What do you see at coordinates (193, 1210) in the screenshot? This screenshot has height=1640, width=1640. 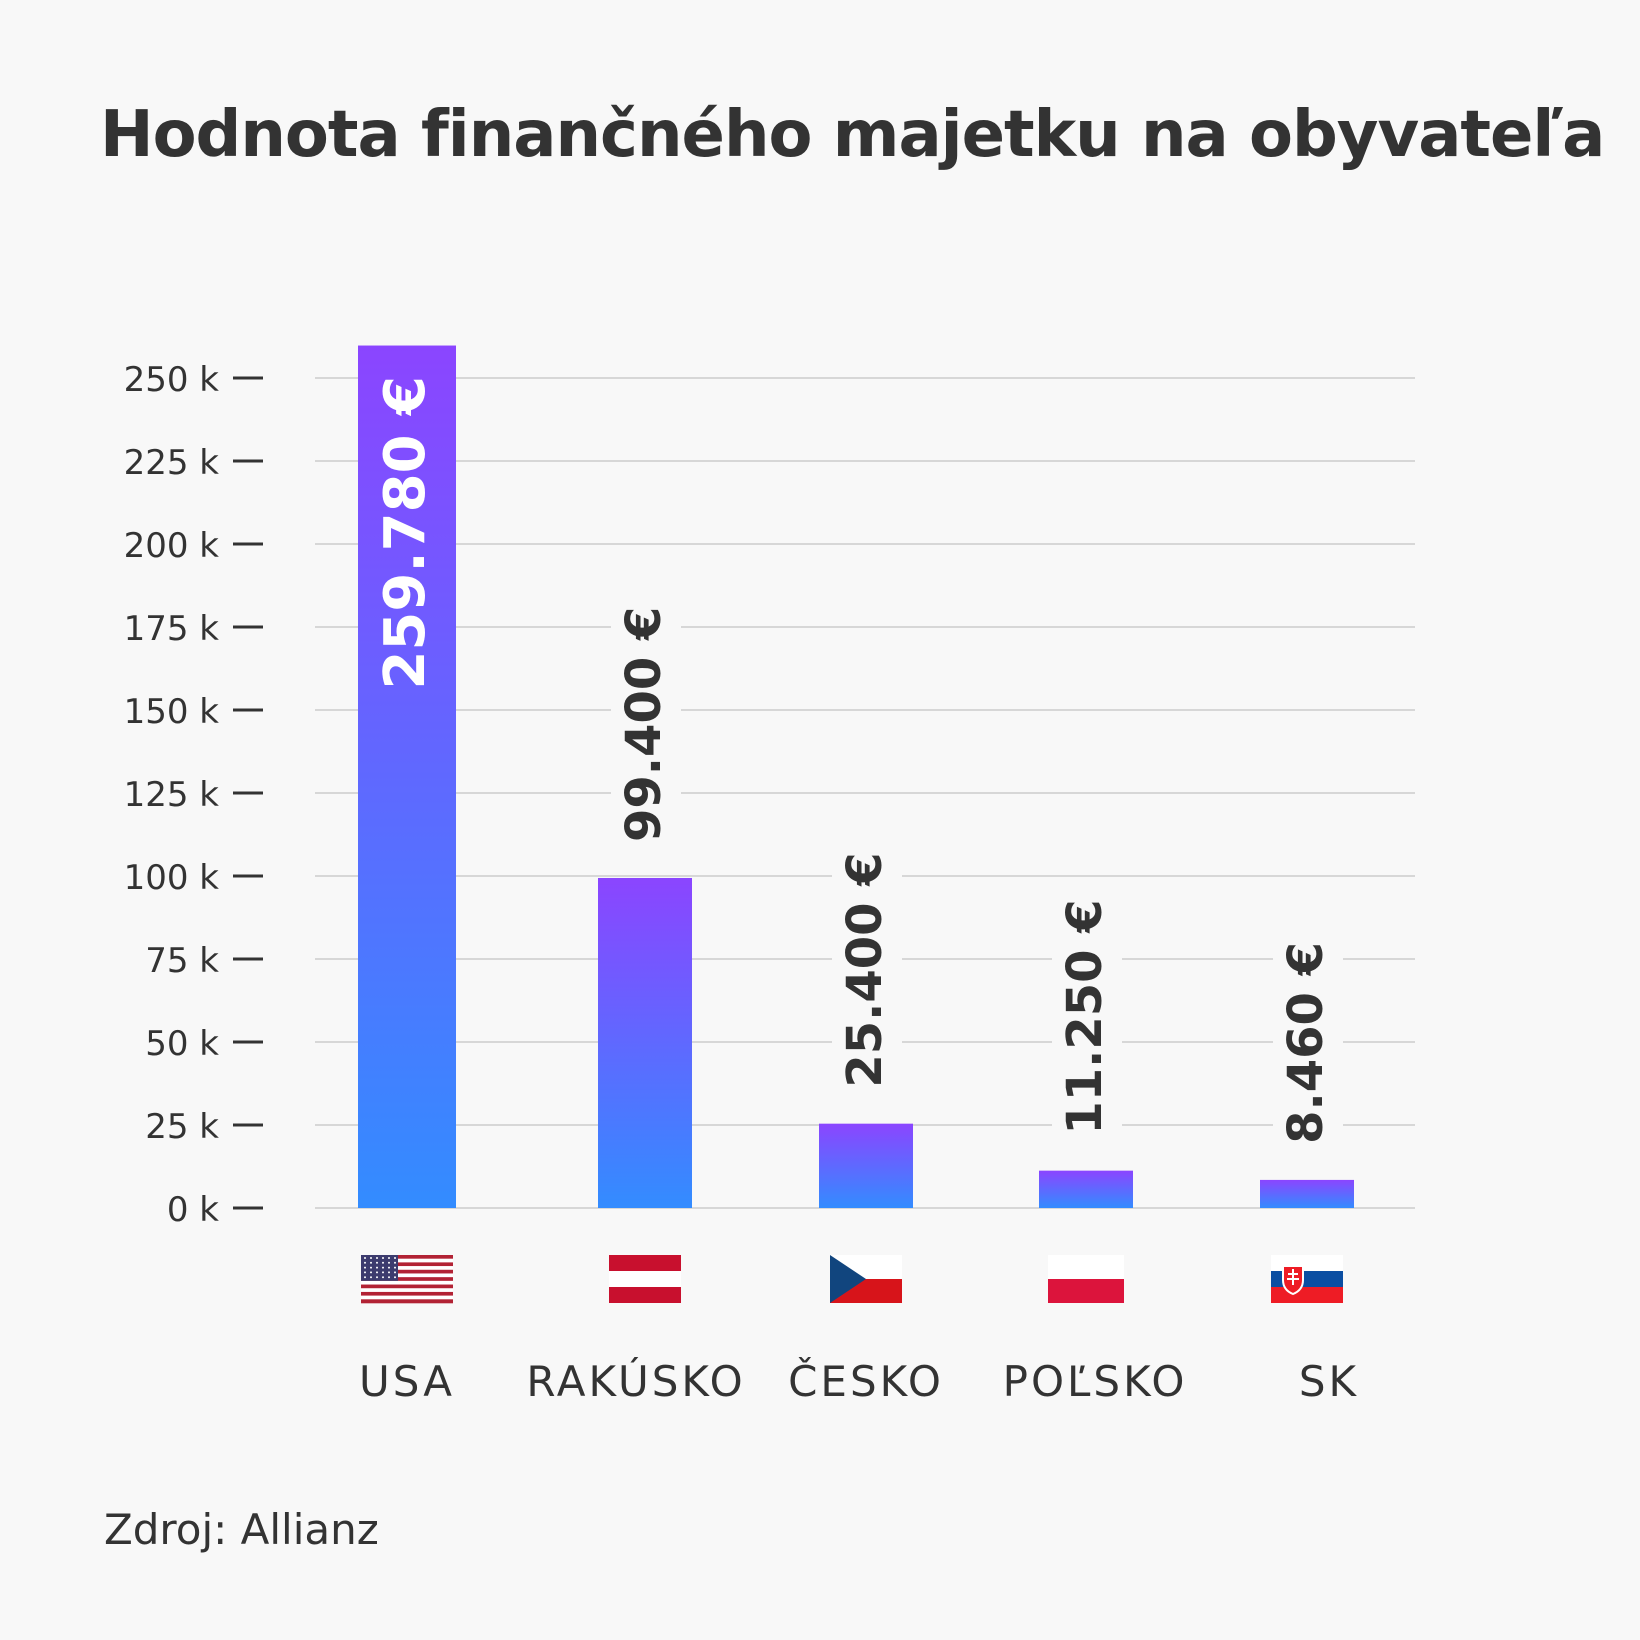 I see `y-tick-label: 0 k` at bounding box center [193, 1210].